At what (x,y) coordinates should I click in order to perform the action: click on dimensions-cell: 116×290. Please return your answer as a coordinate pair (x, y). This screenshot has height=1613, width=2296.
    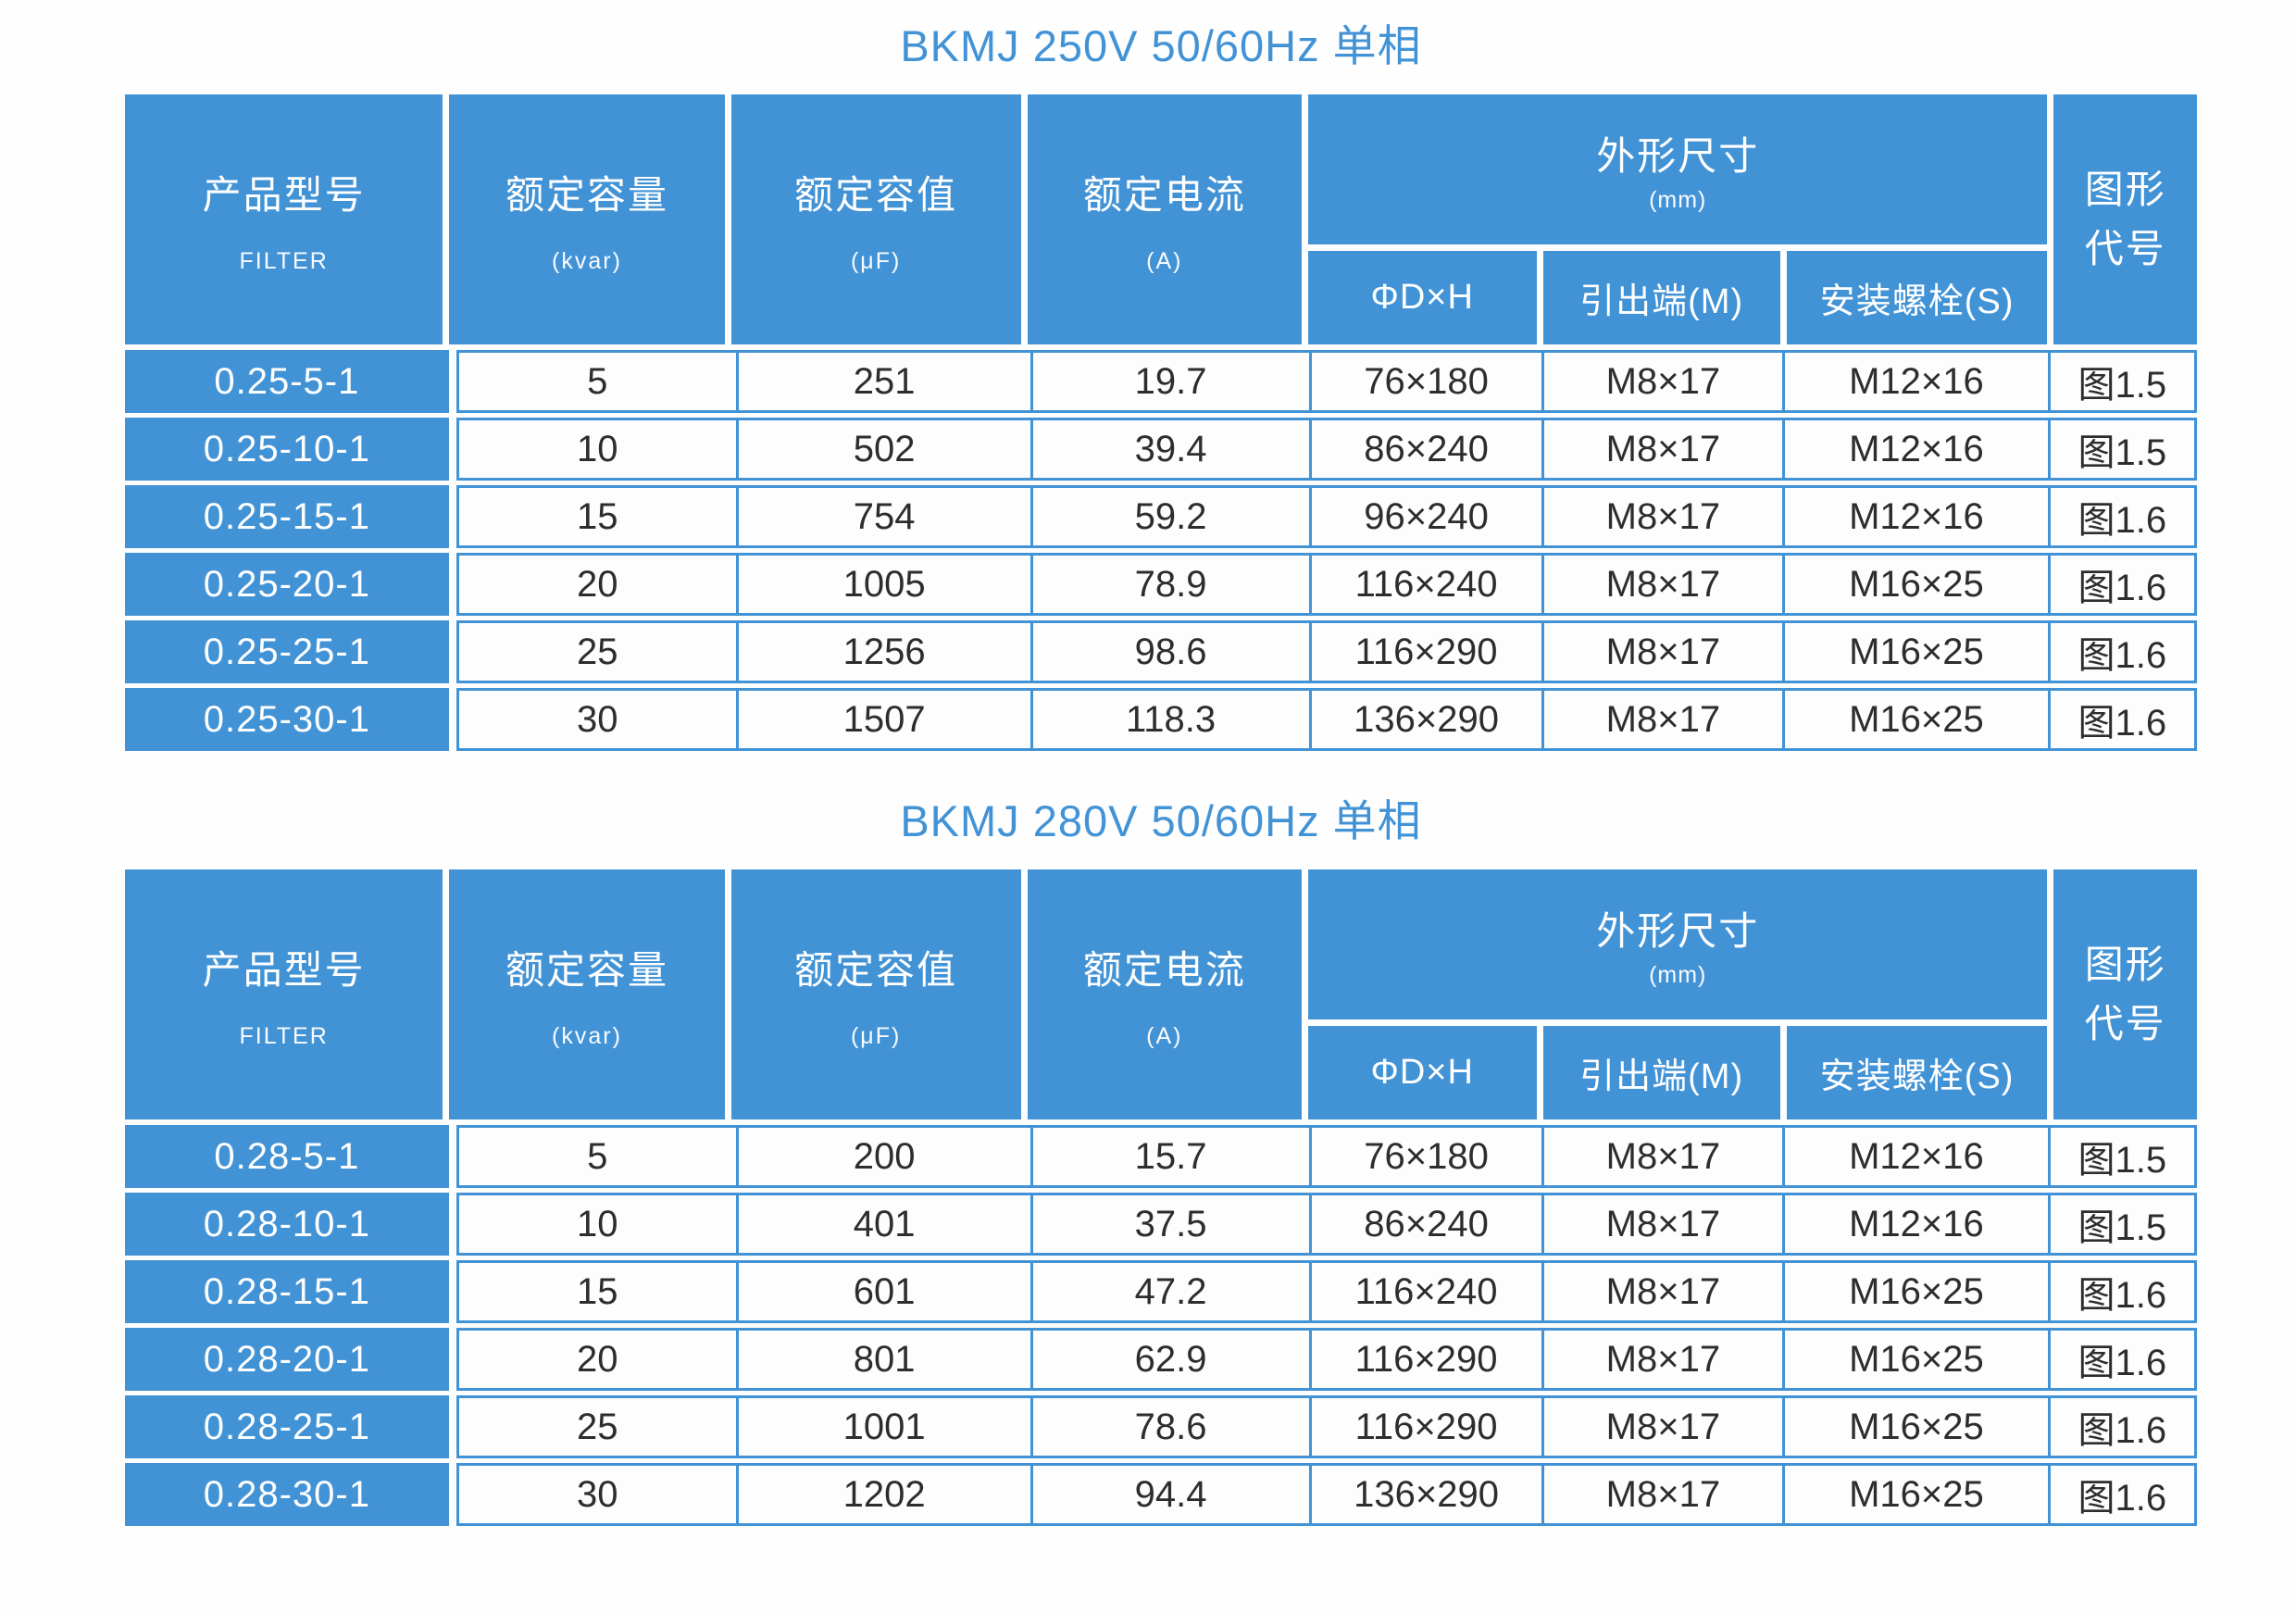
    Looking at the image, I should click on (1426, 1427).